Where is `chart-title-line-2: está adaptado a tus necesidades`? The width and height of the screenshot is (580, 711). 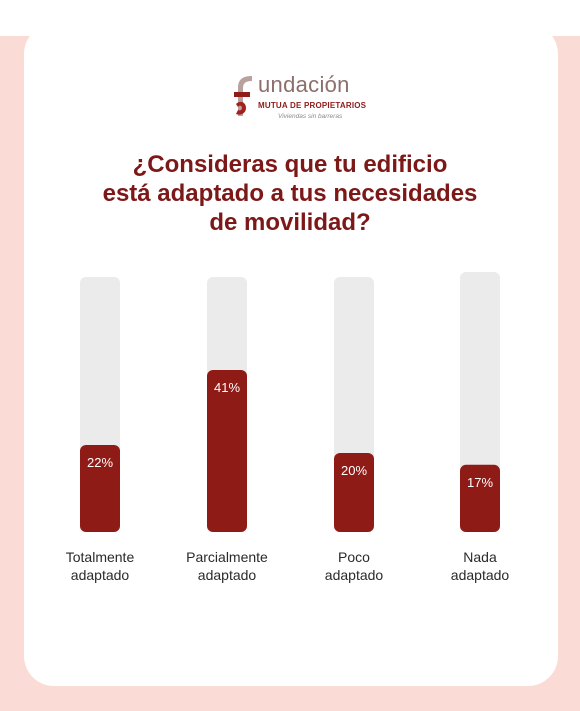
chart-title-line-2: está adaptado a tus necesidades is located at coordinates (290, 193).